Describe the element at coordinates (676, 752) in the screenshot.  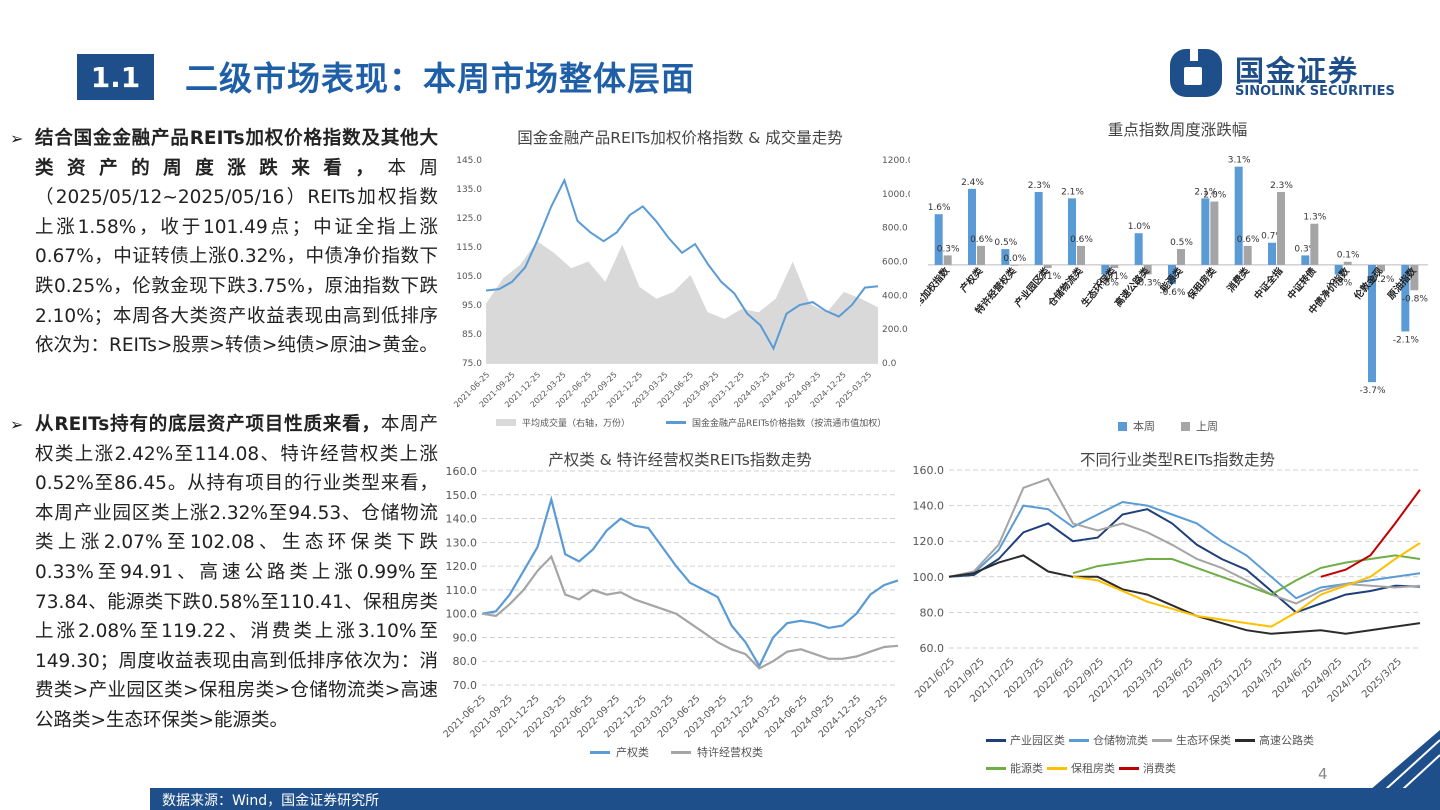
I see `chart3-legend: 产权类 特许经营权类` at that location.